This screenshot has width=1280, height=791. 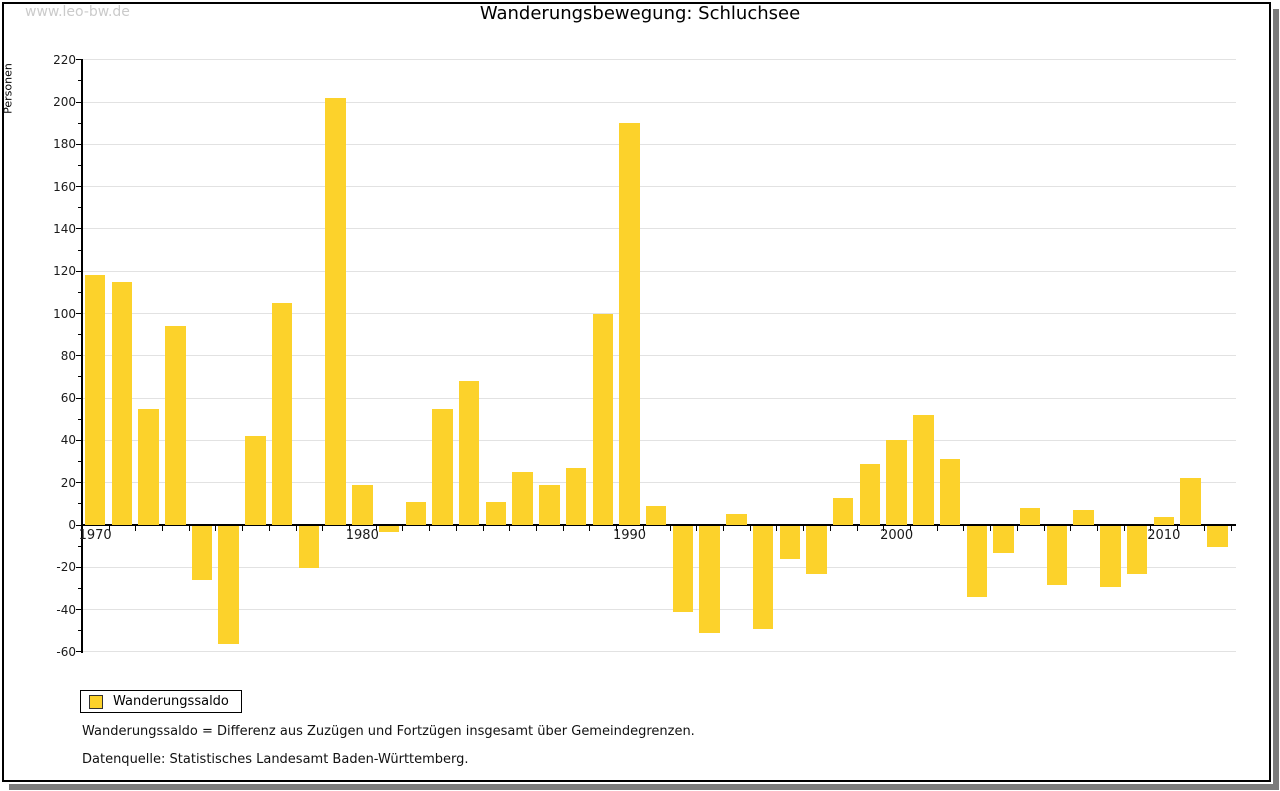 I want to click on y-tick--40, so click(x=79, y=610).